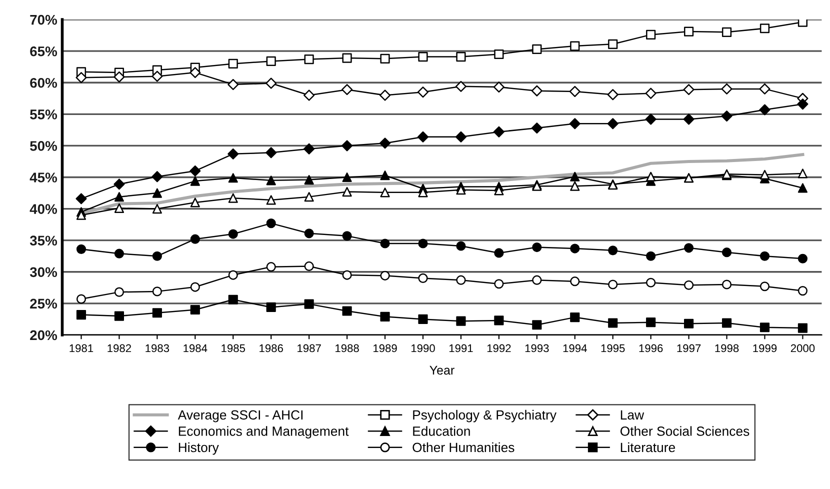 Image resolution: width=830 pixels, height=489 pixels. Describe the element at coordinates (234, 348) in the screenshot. I see `x-tick-label: 1985` at that location.